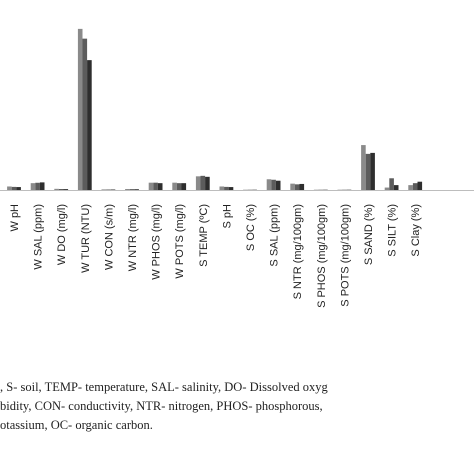 The width and height of the screenshot is (474, 474). Describe the element at coordinates (204, 235) in the screenshot. I see `x-tick-label: S TEMP (ºC)` at that location.